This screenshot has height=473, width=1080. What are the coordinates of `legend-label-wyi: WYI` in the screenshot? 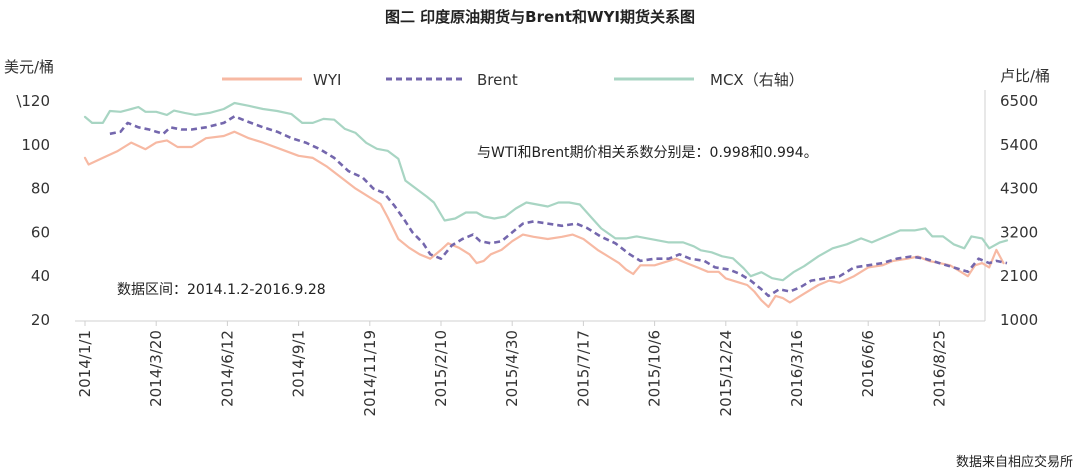 It's located at (327, 80).